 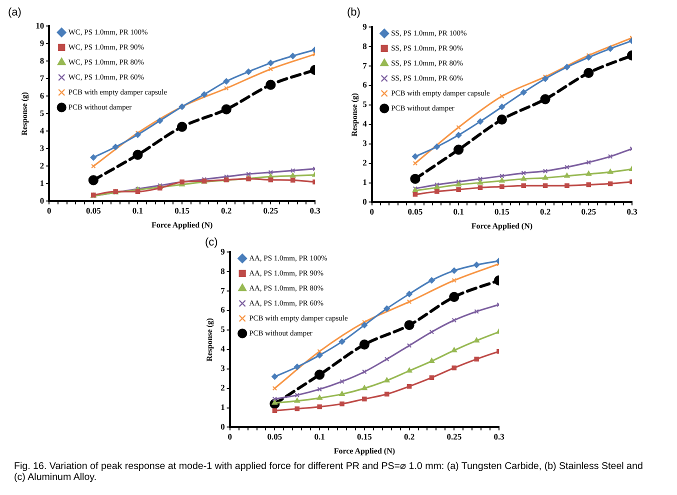 What do you see at coordinates (49, 211) in the screenshot?
I see `x-tick-label: 0` at bounding box center [49, 211].